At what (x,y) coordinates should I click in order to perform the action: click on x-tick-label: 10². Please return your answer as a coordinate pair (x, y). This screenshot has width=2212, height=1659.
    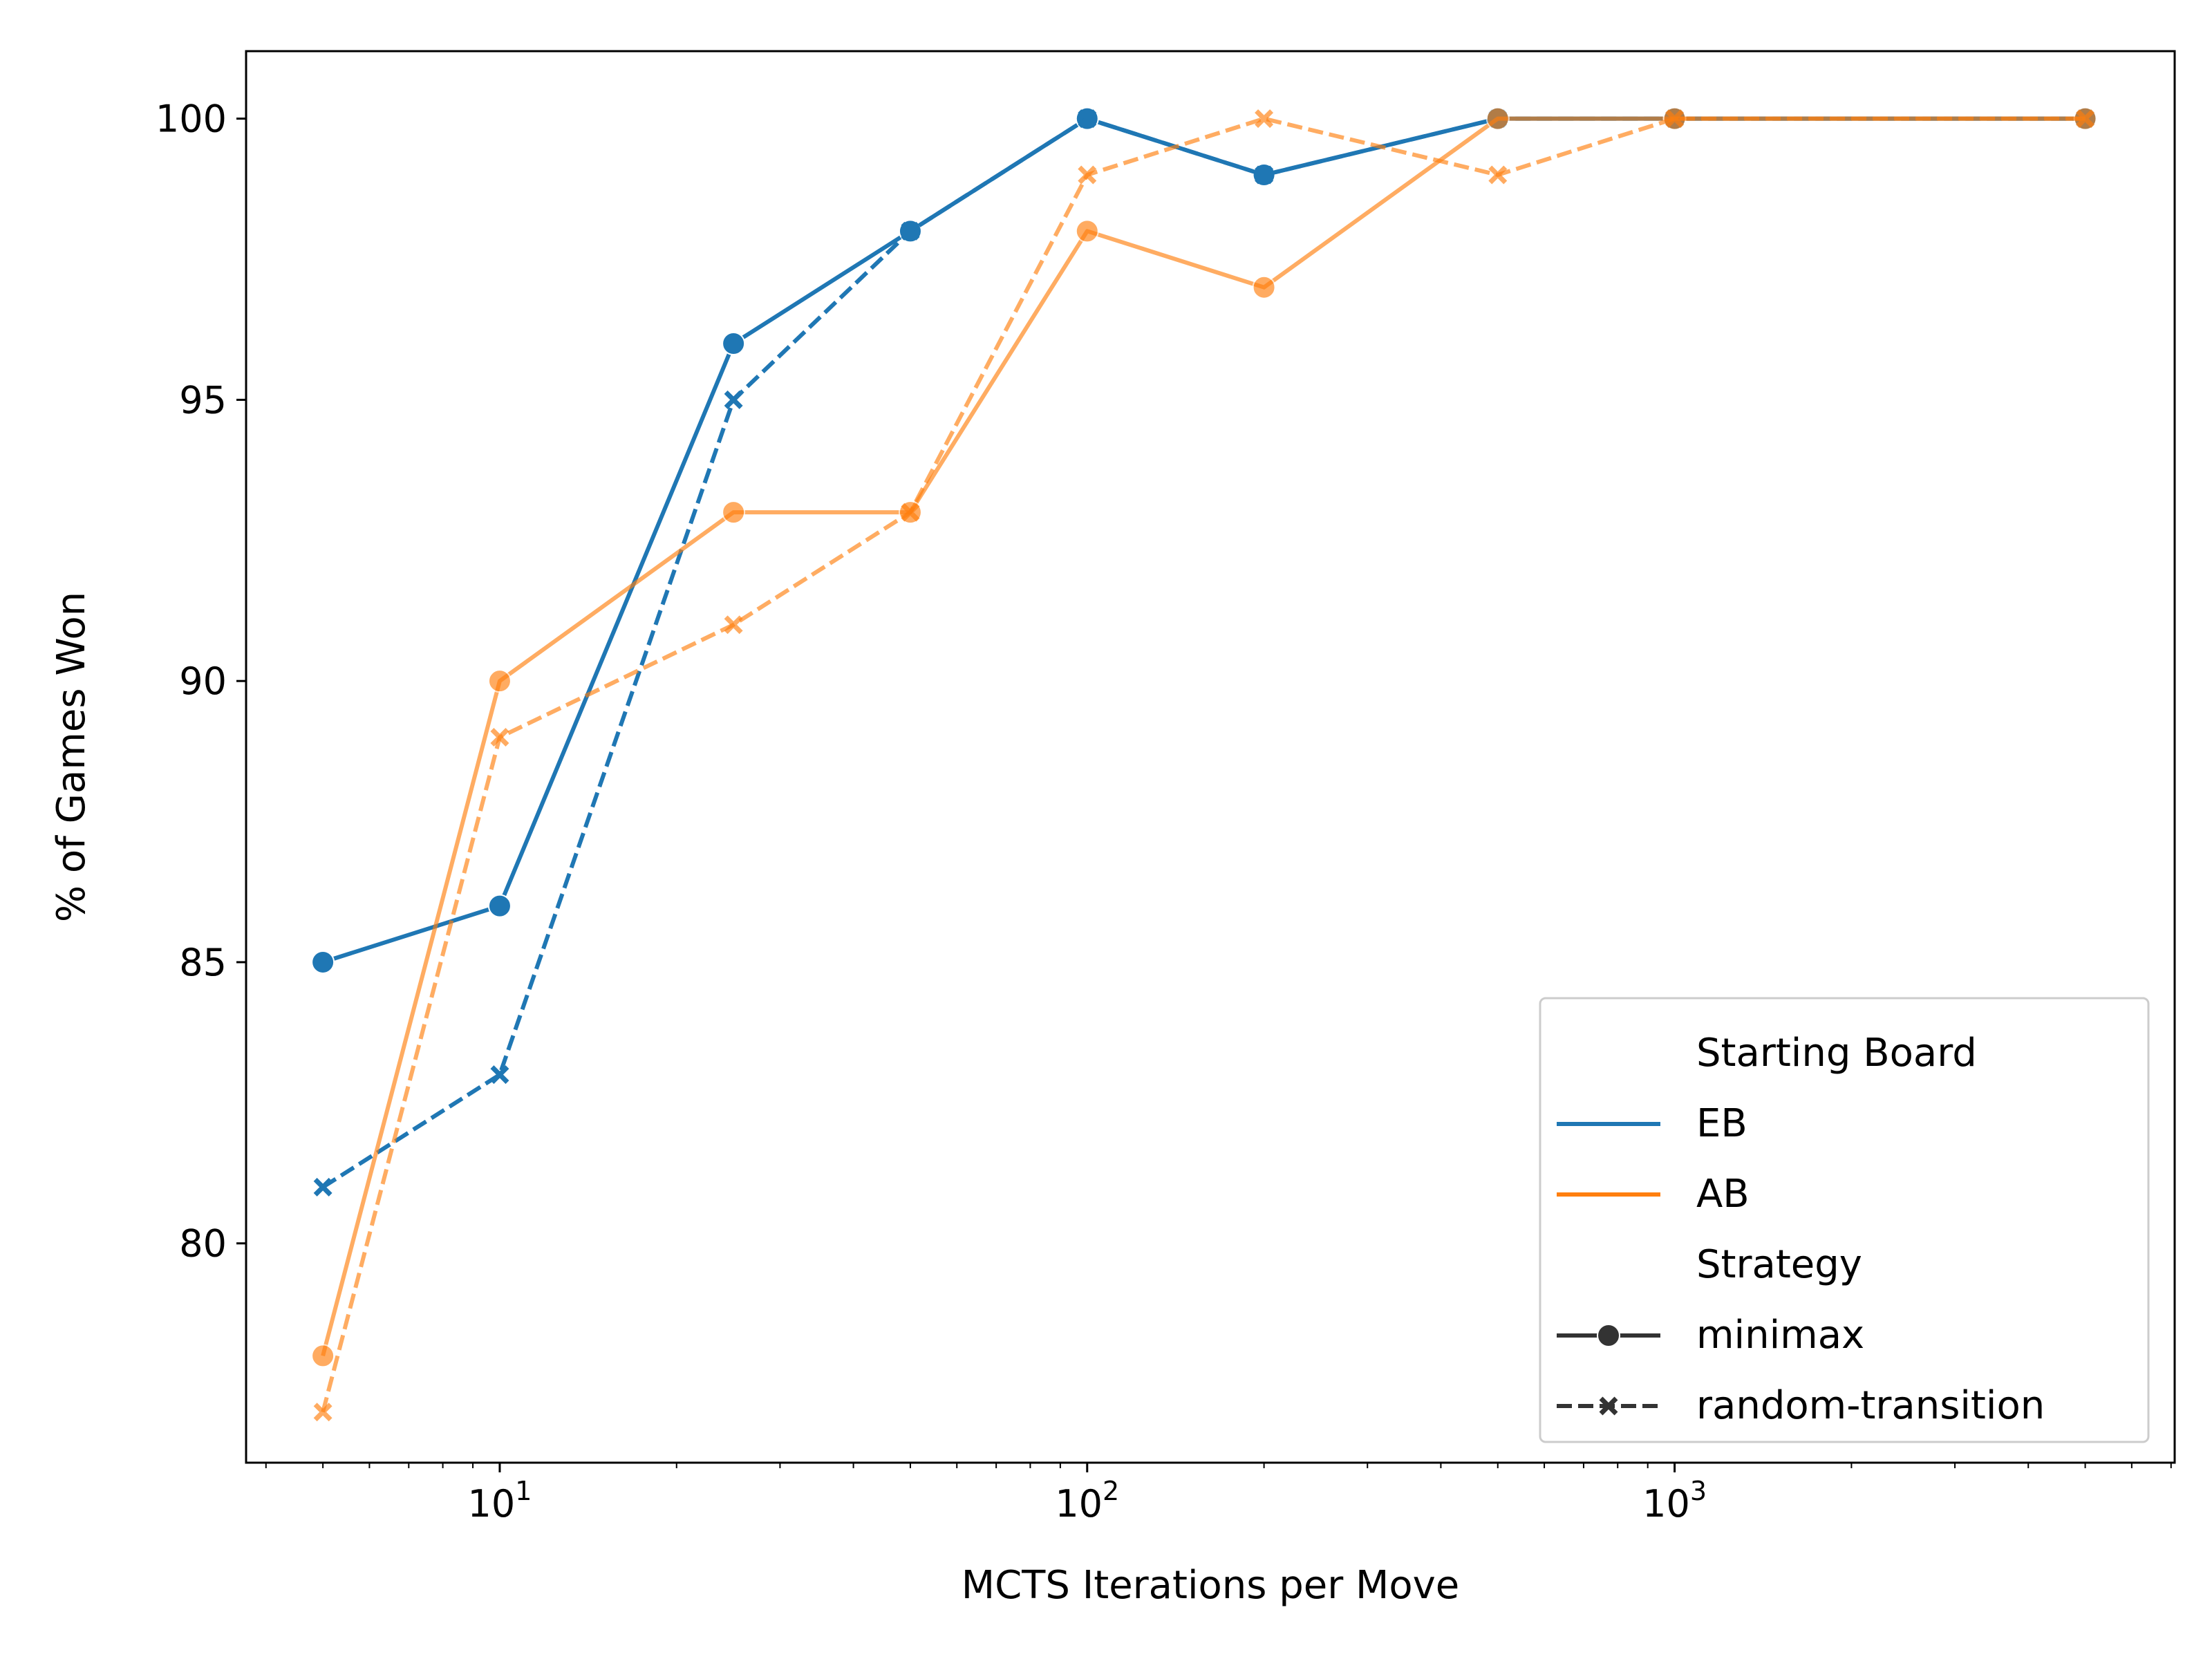
    Looking at the image, I should click on (1087, 1501).